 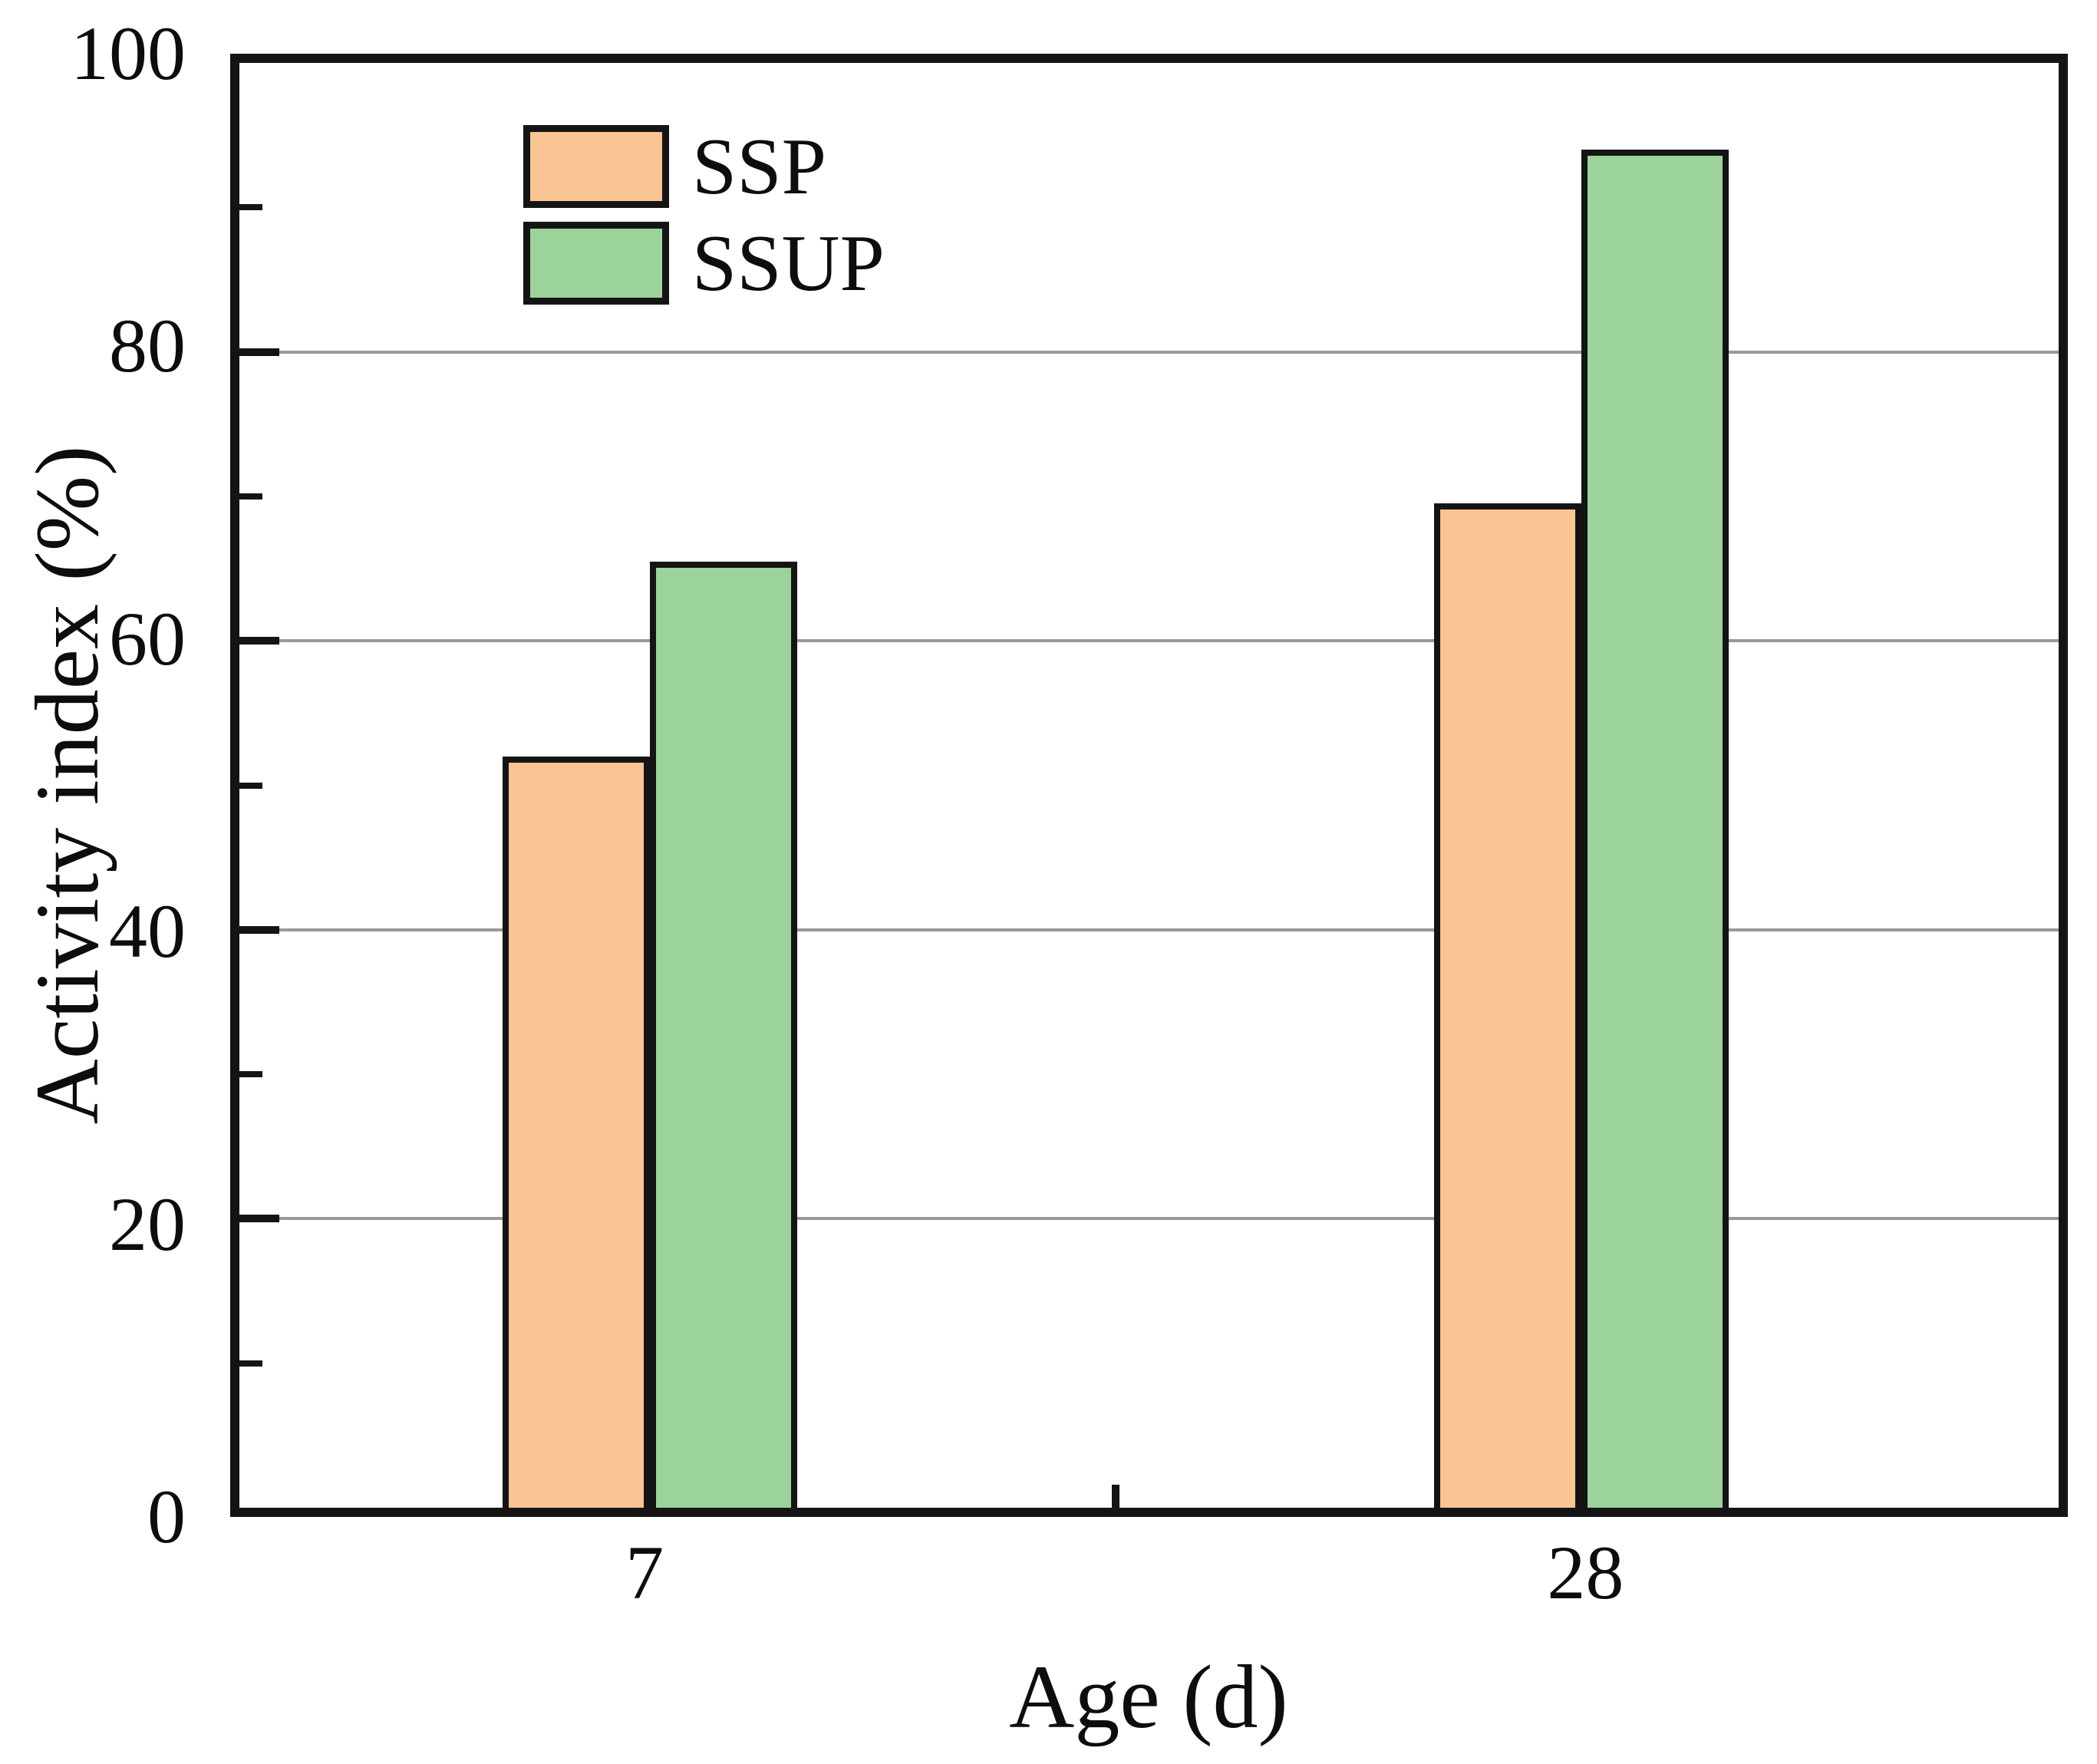 What do you see at coordinates (67, 785) in the screenshot?
I see `y-axis-title: Activity index (%)` at bounding box center [67, 785].